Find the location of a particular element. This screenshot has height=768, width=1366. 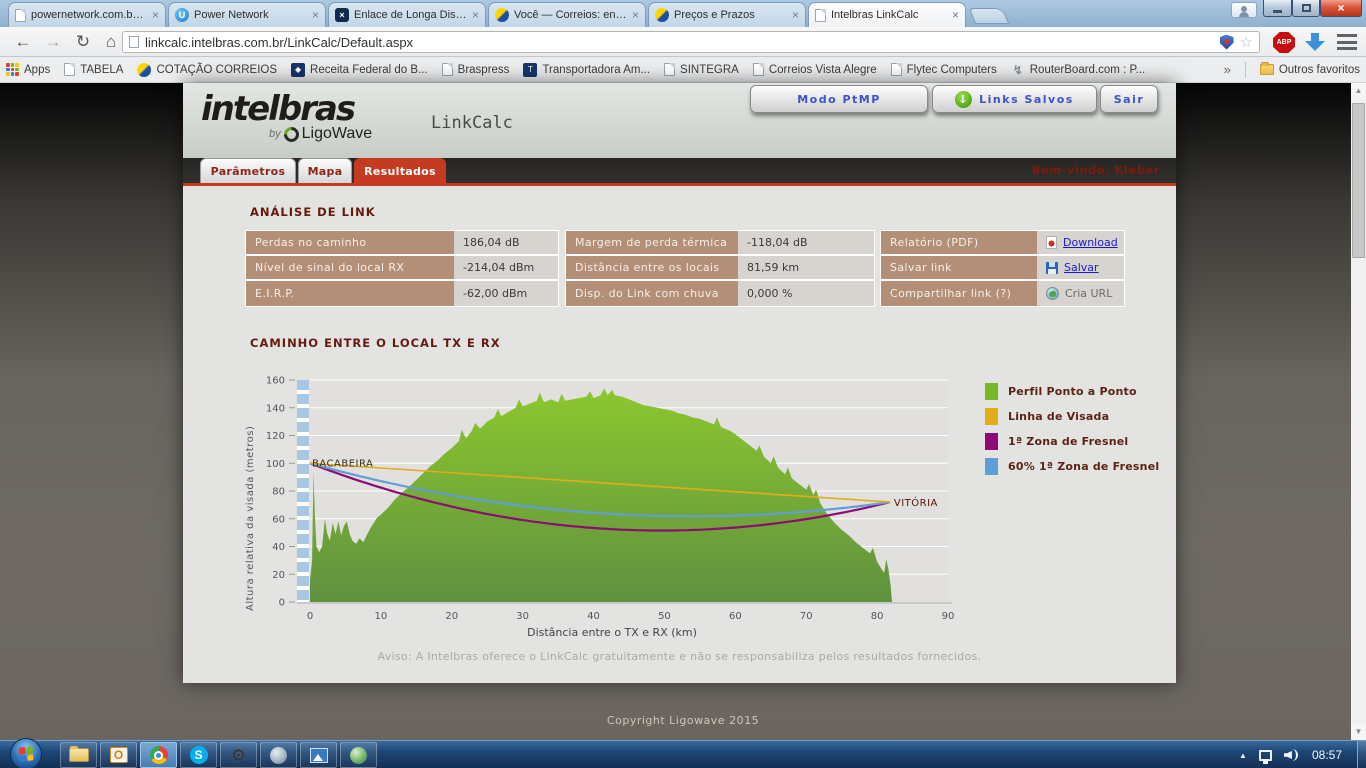

taskbar-skype: S is located at coordinates (198, 755).